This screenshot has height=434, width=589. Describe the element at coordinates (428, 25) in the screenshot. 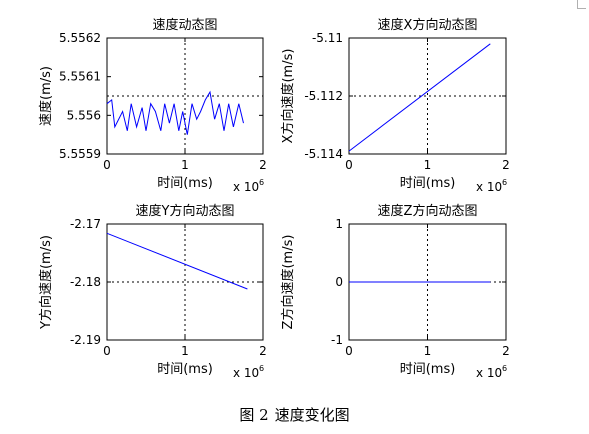

I see `chart-title: 速度X方向动态图` at that location.